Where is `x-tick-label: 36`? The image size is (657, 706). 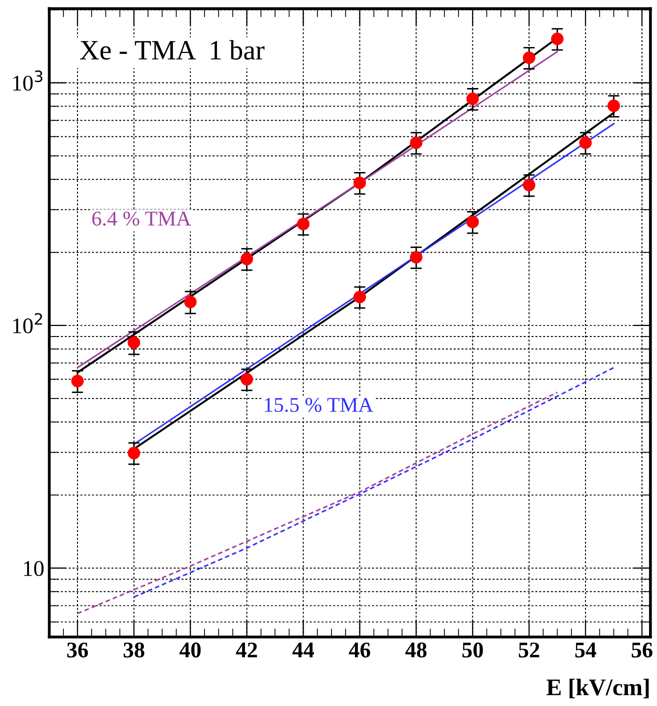 x-tick-label: 36 is located at coordinates (77, 650).